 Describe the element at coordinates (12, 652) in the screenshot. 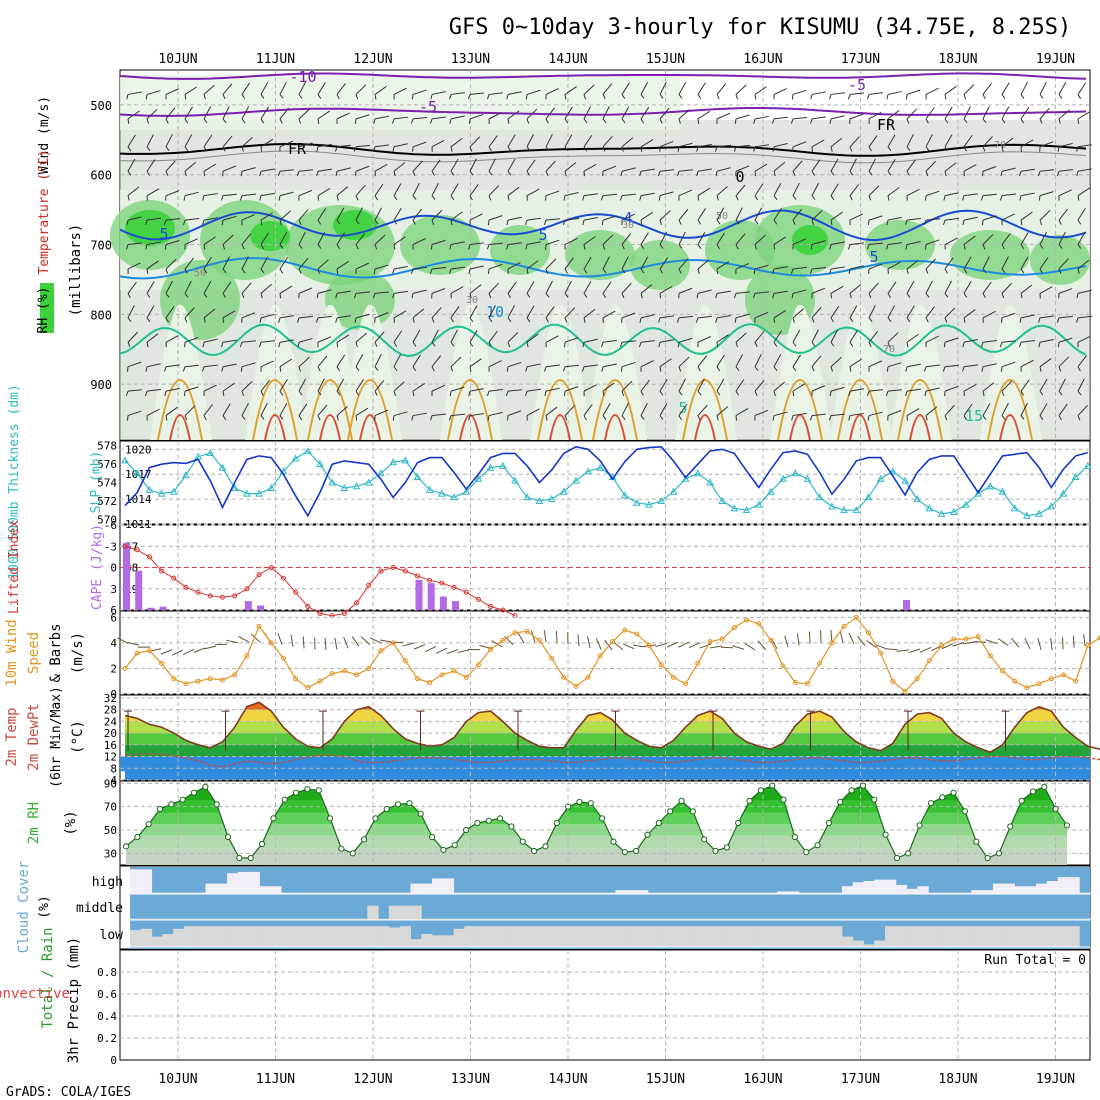

I see `wind-label-1: 10m Wind` at that location.